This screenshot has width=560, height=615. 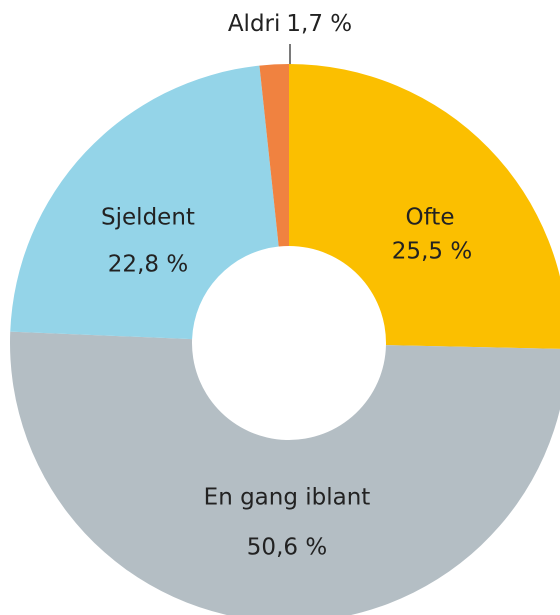 I want to click on slice-label: Sjeldent, so click(x=148, y=218).